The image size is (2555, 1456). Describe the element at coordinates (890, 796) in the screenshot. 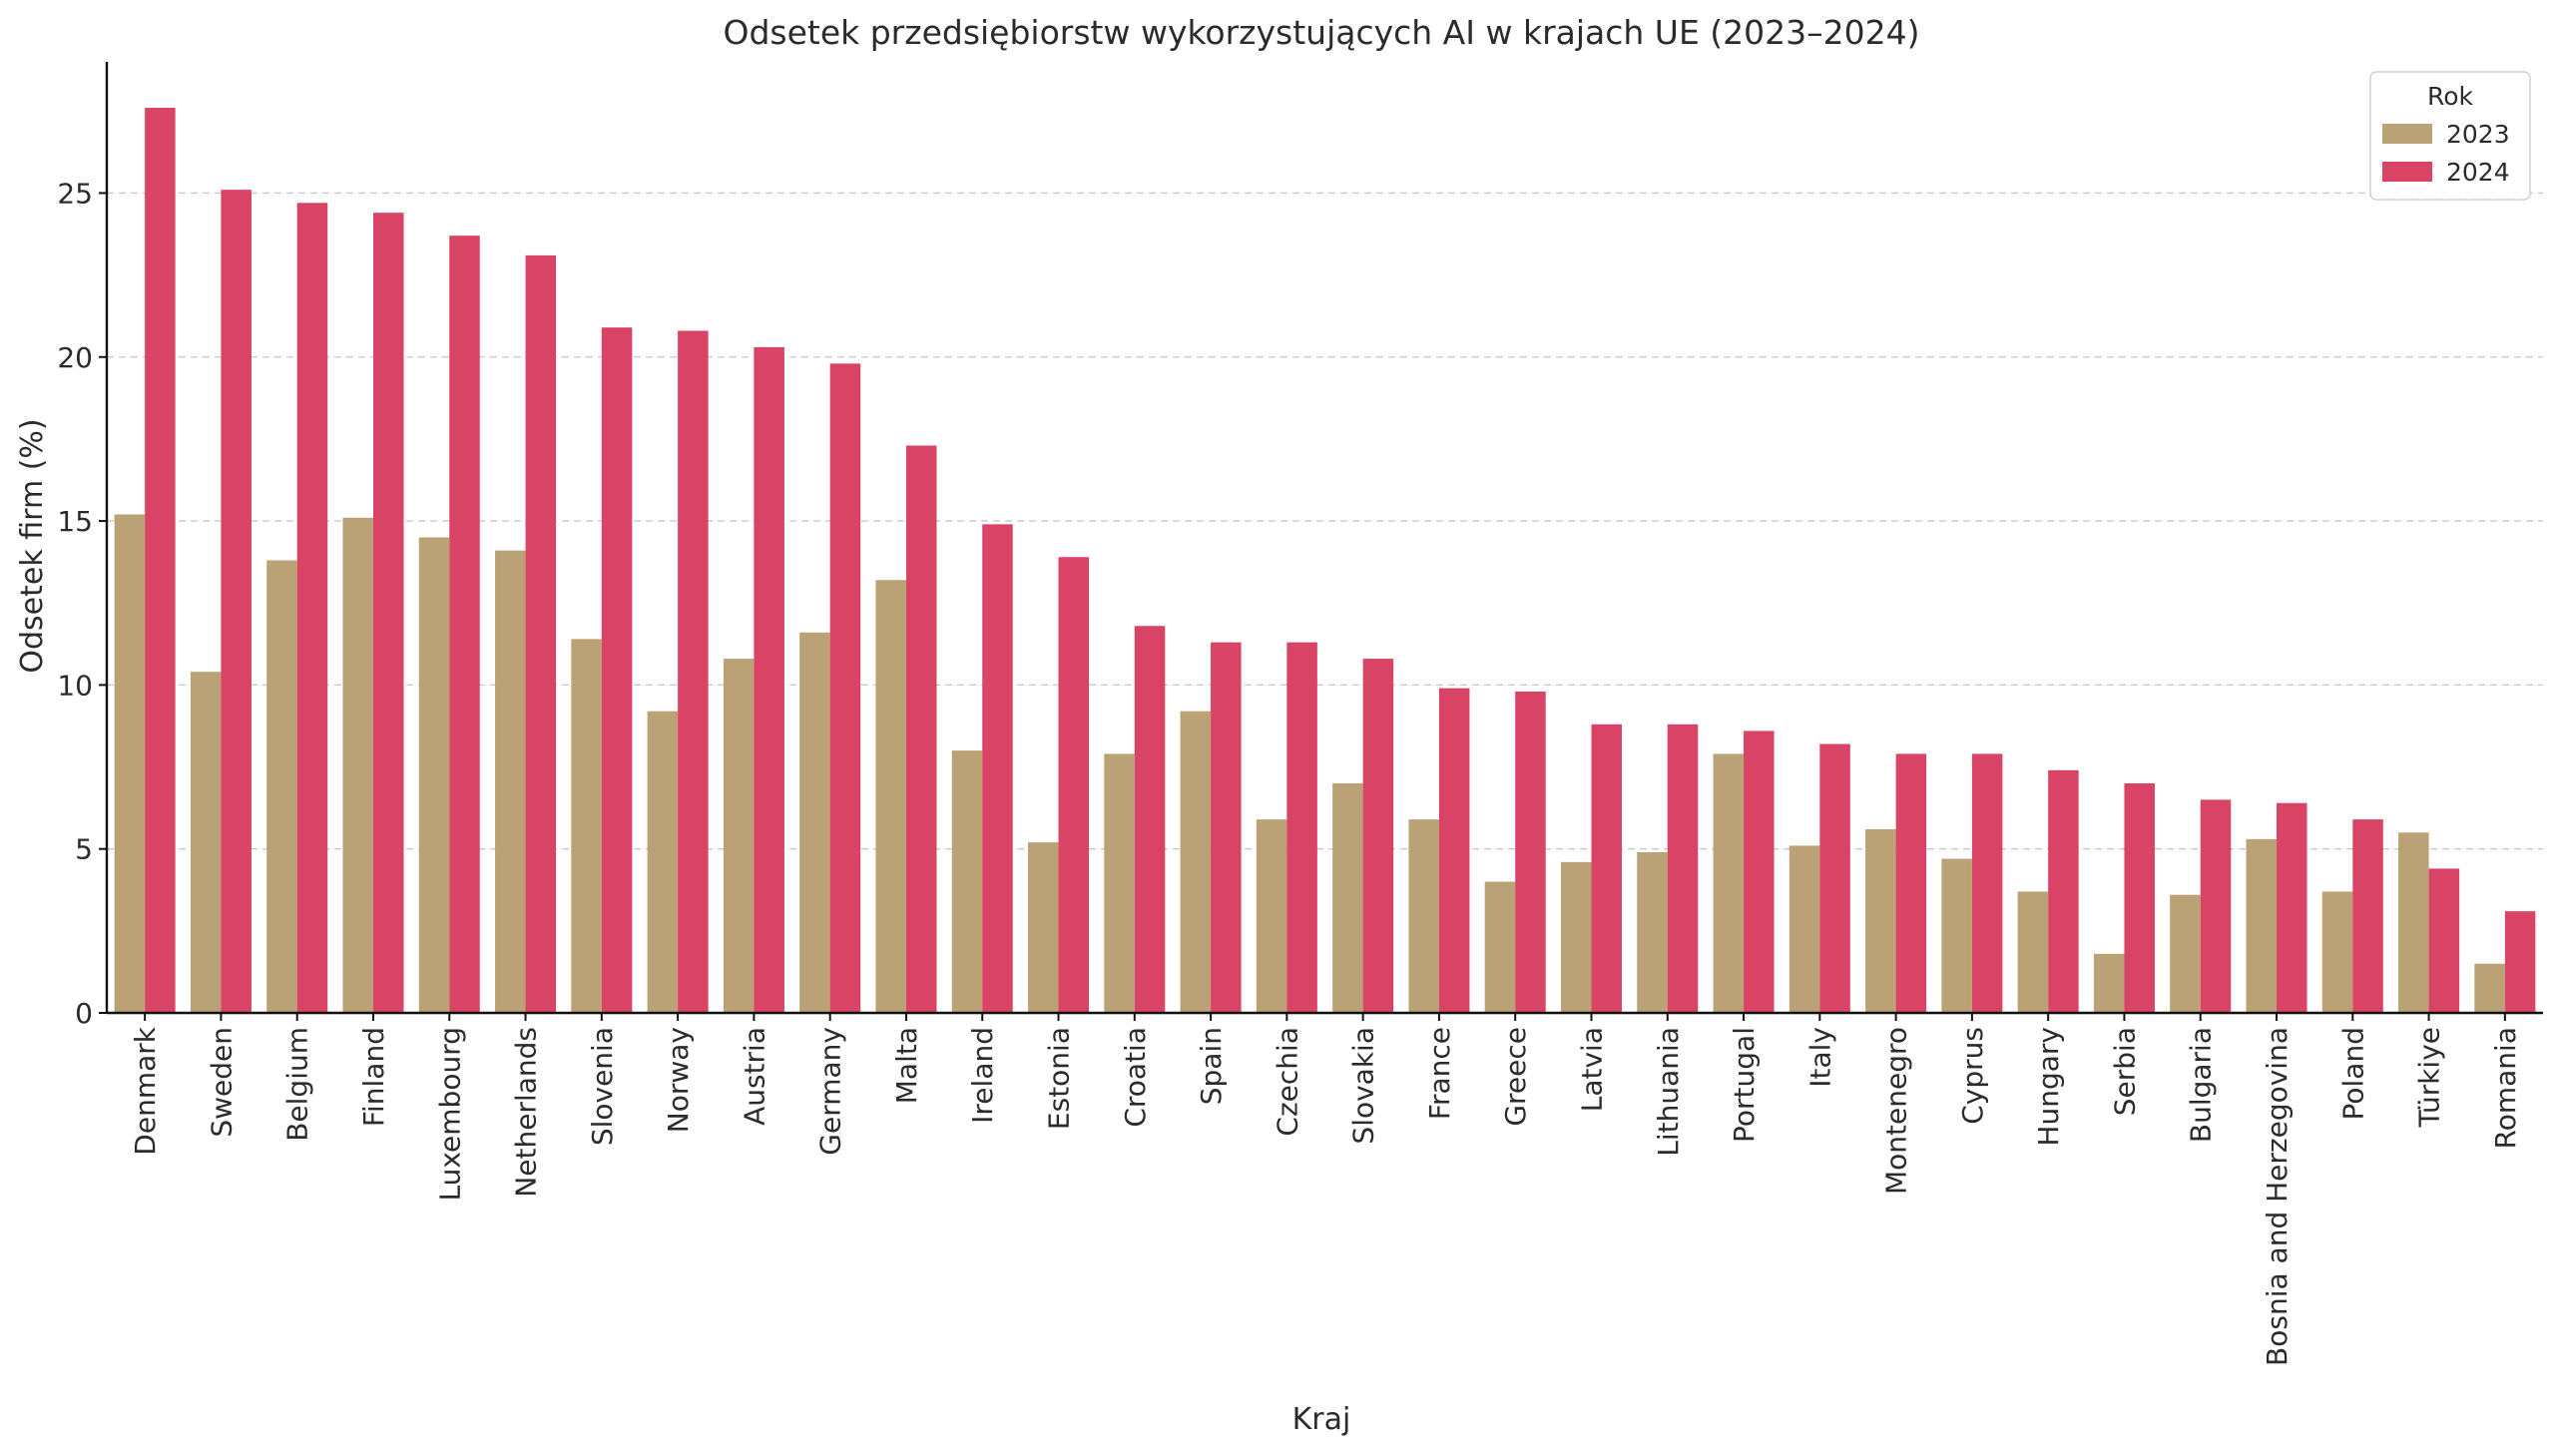

I see `bar-2023-malta` at that location.